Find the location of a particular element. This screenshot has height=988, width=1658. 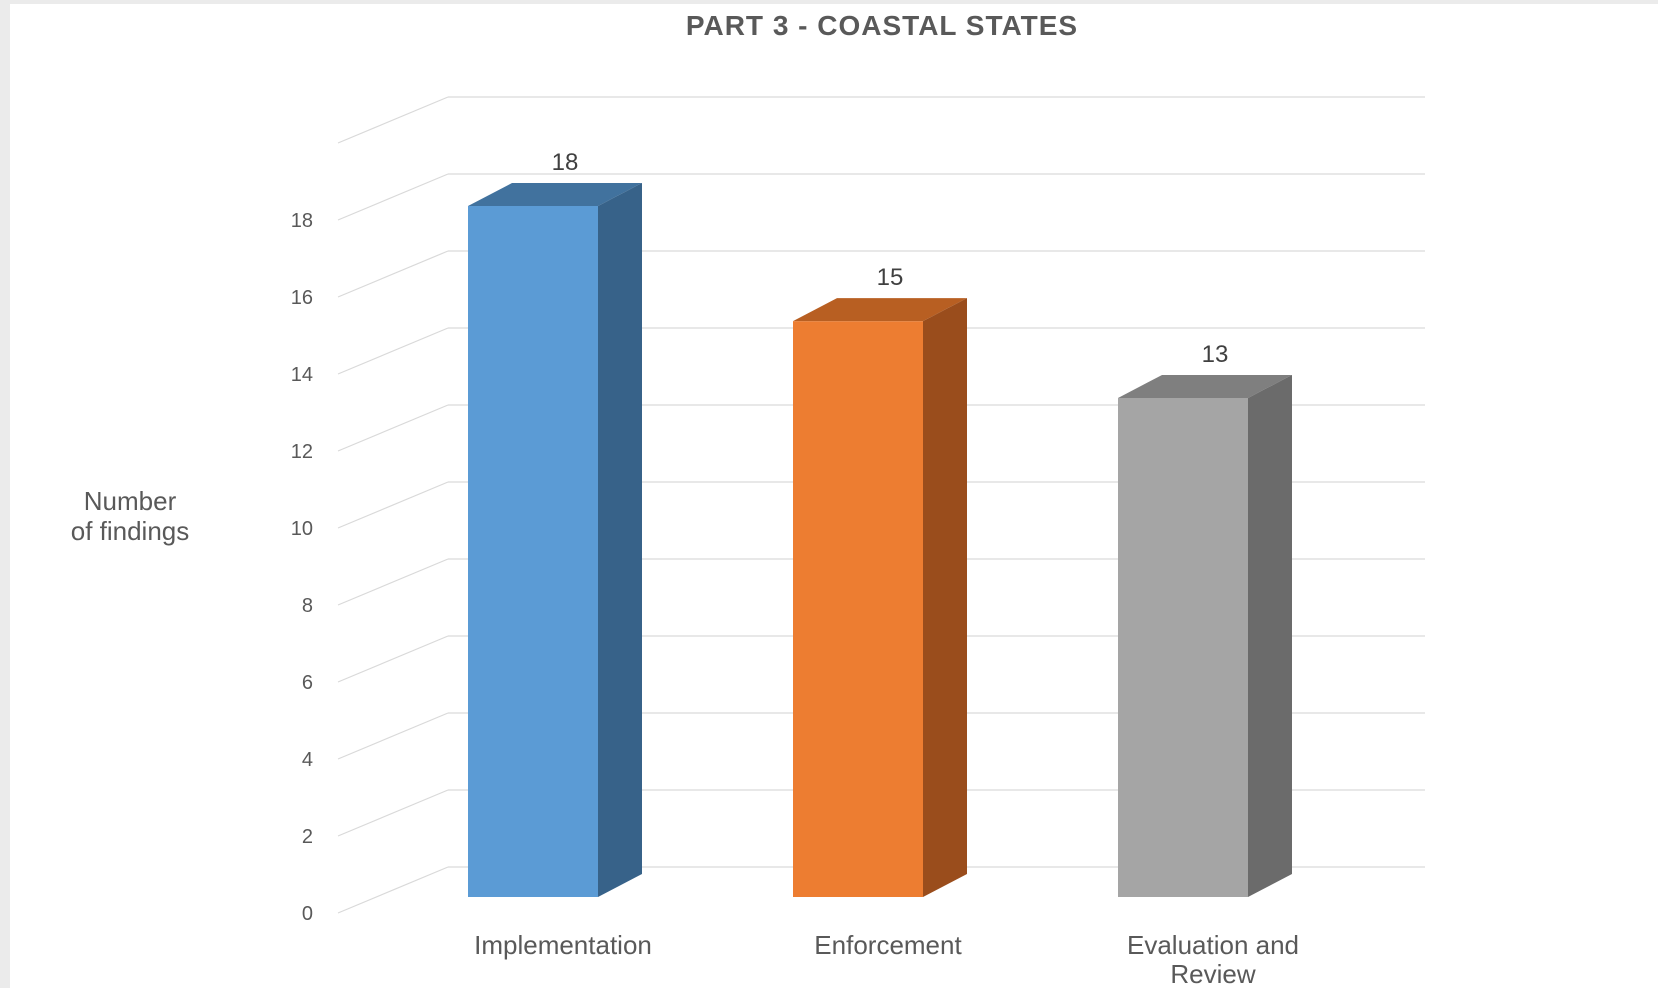

y-tick-label: 2 is located at coordinates (307, 837).